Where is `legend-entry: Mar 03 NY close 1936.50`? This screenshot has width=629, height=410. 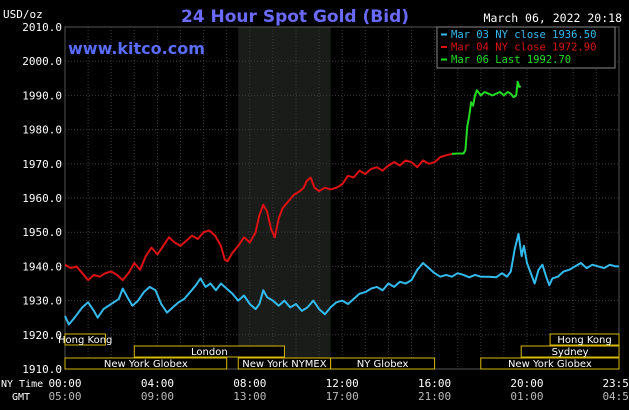 legend-entry: Mar 03 NY close 1936.50 is located at coordinates (523, 35).